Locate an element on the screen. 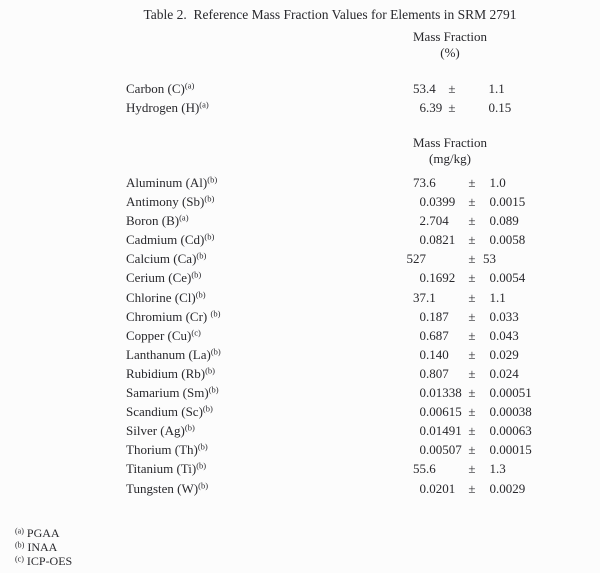 The width and height of the screenshot is (600, 573). footnotes: (a) PGAA (b) INAA (c) ICP-OES is located at coordinates (43, 547).